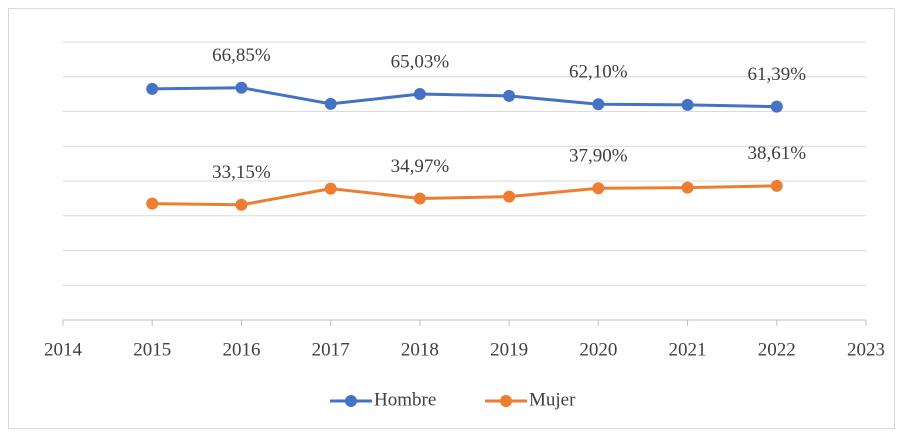  I want to click on legend-label: Hombre, so click(405, 399).